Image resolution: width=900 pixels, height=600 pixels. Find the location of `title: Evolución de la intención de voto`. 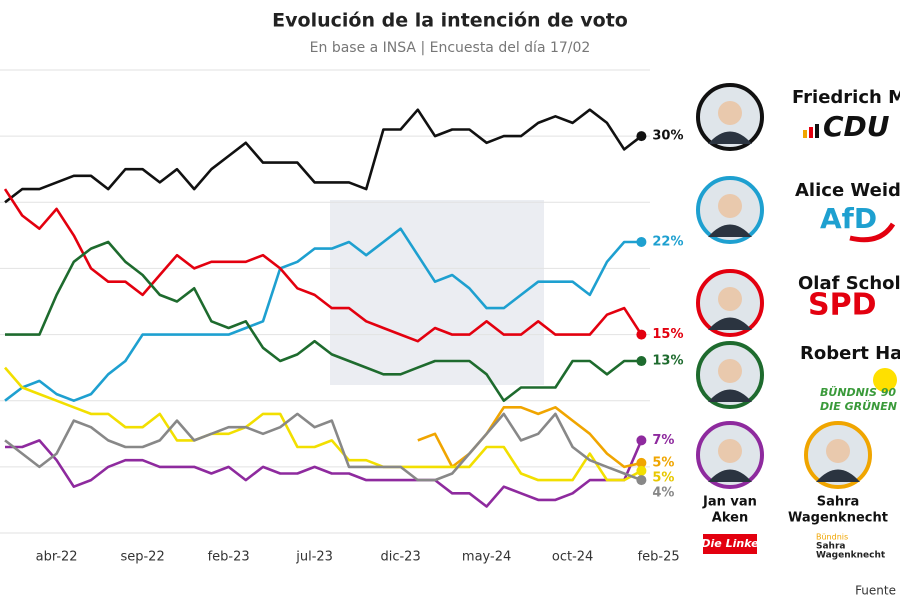

title: Evolución de la intención de voto is located at coordinates (450, 21).